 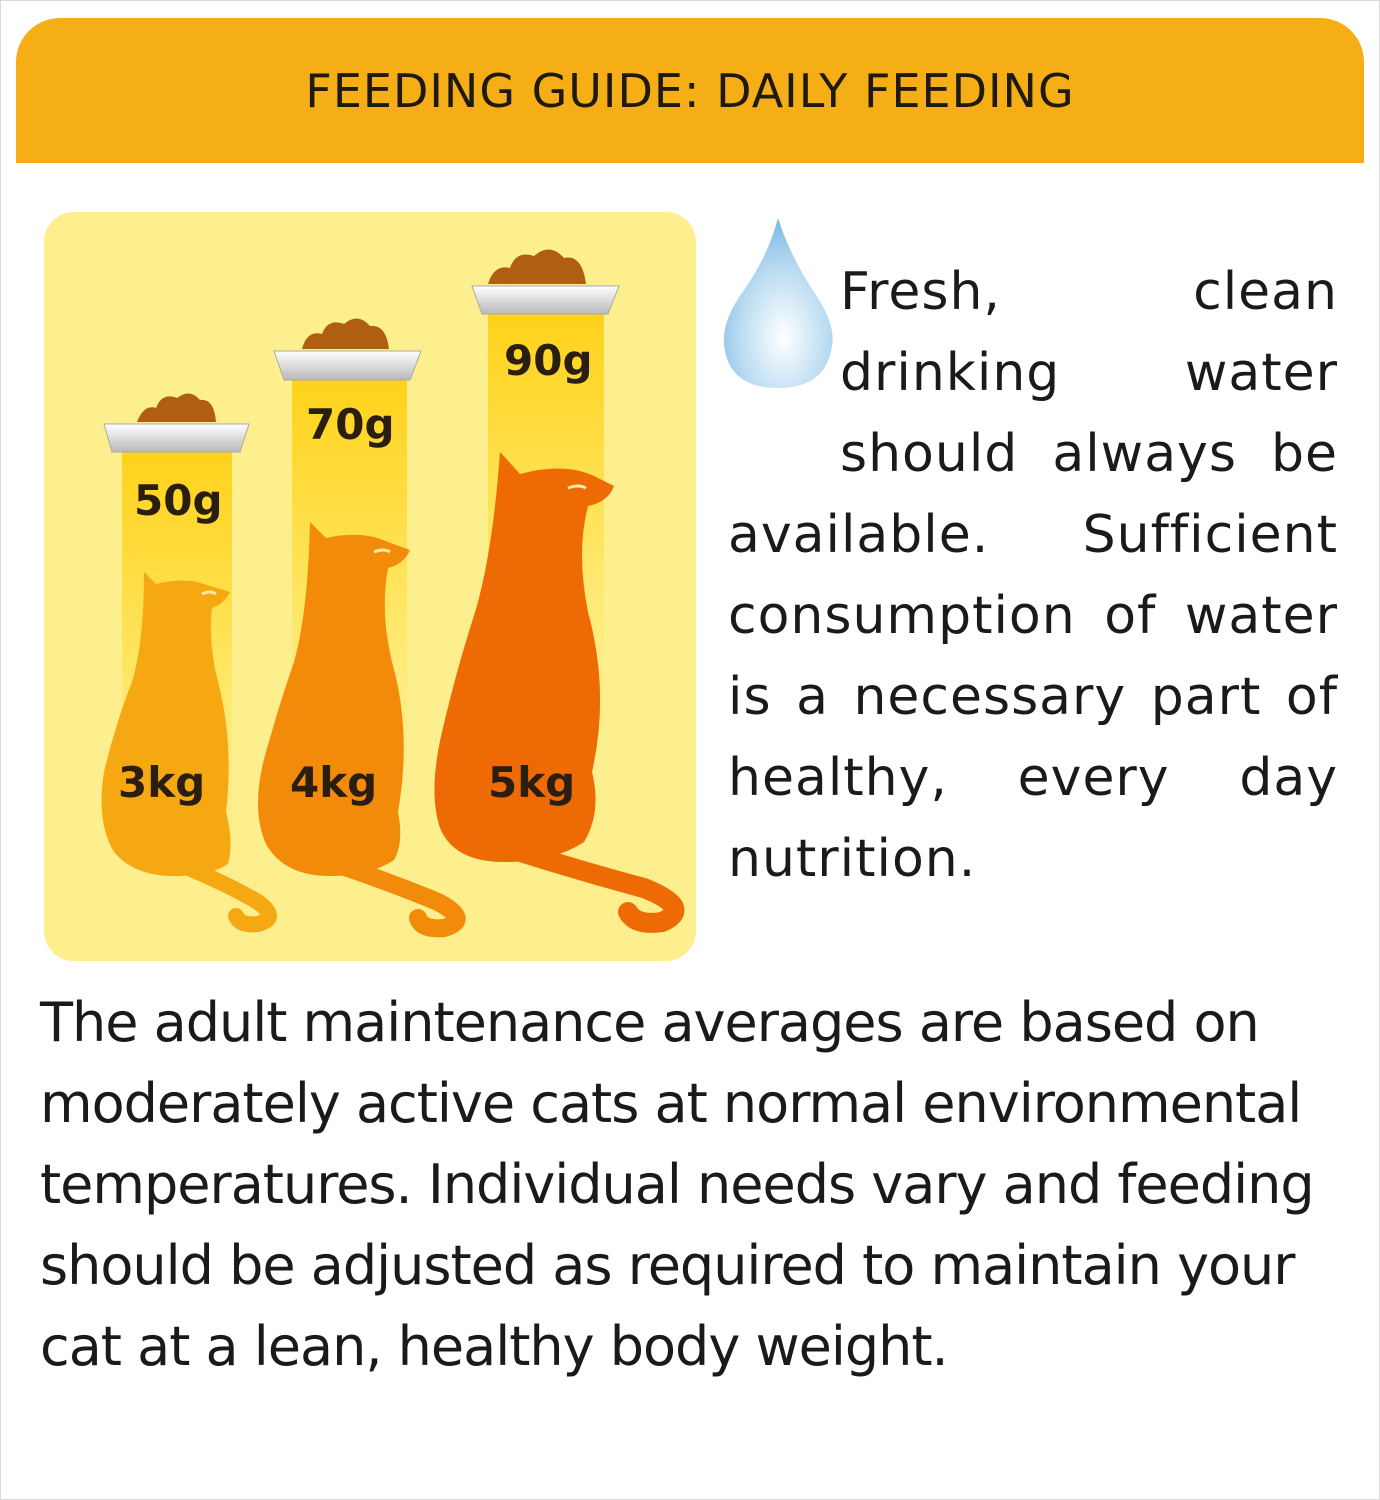 What do you see at coordinates (778, 303) in the screenshot?
I see `water-drop-icon` at bounding box center [778, 303].